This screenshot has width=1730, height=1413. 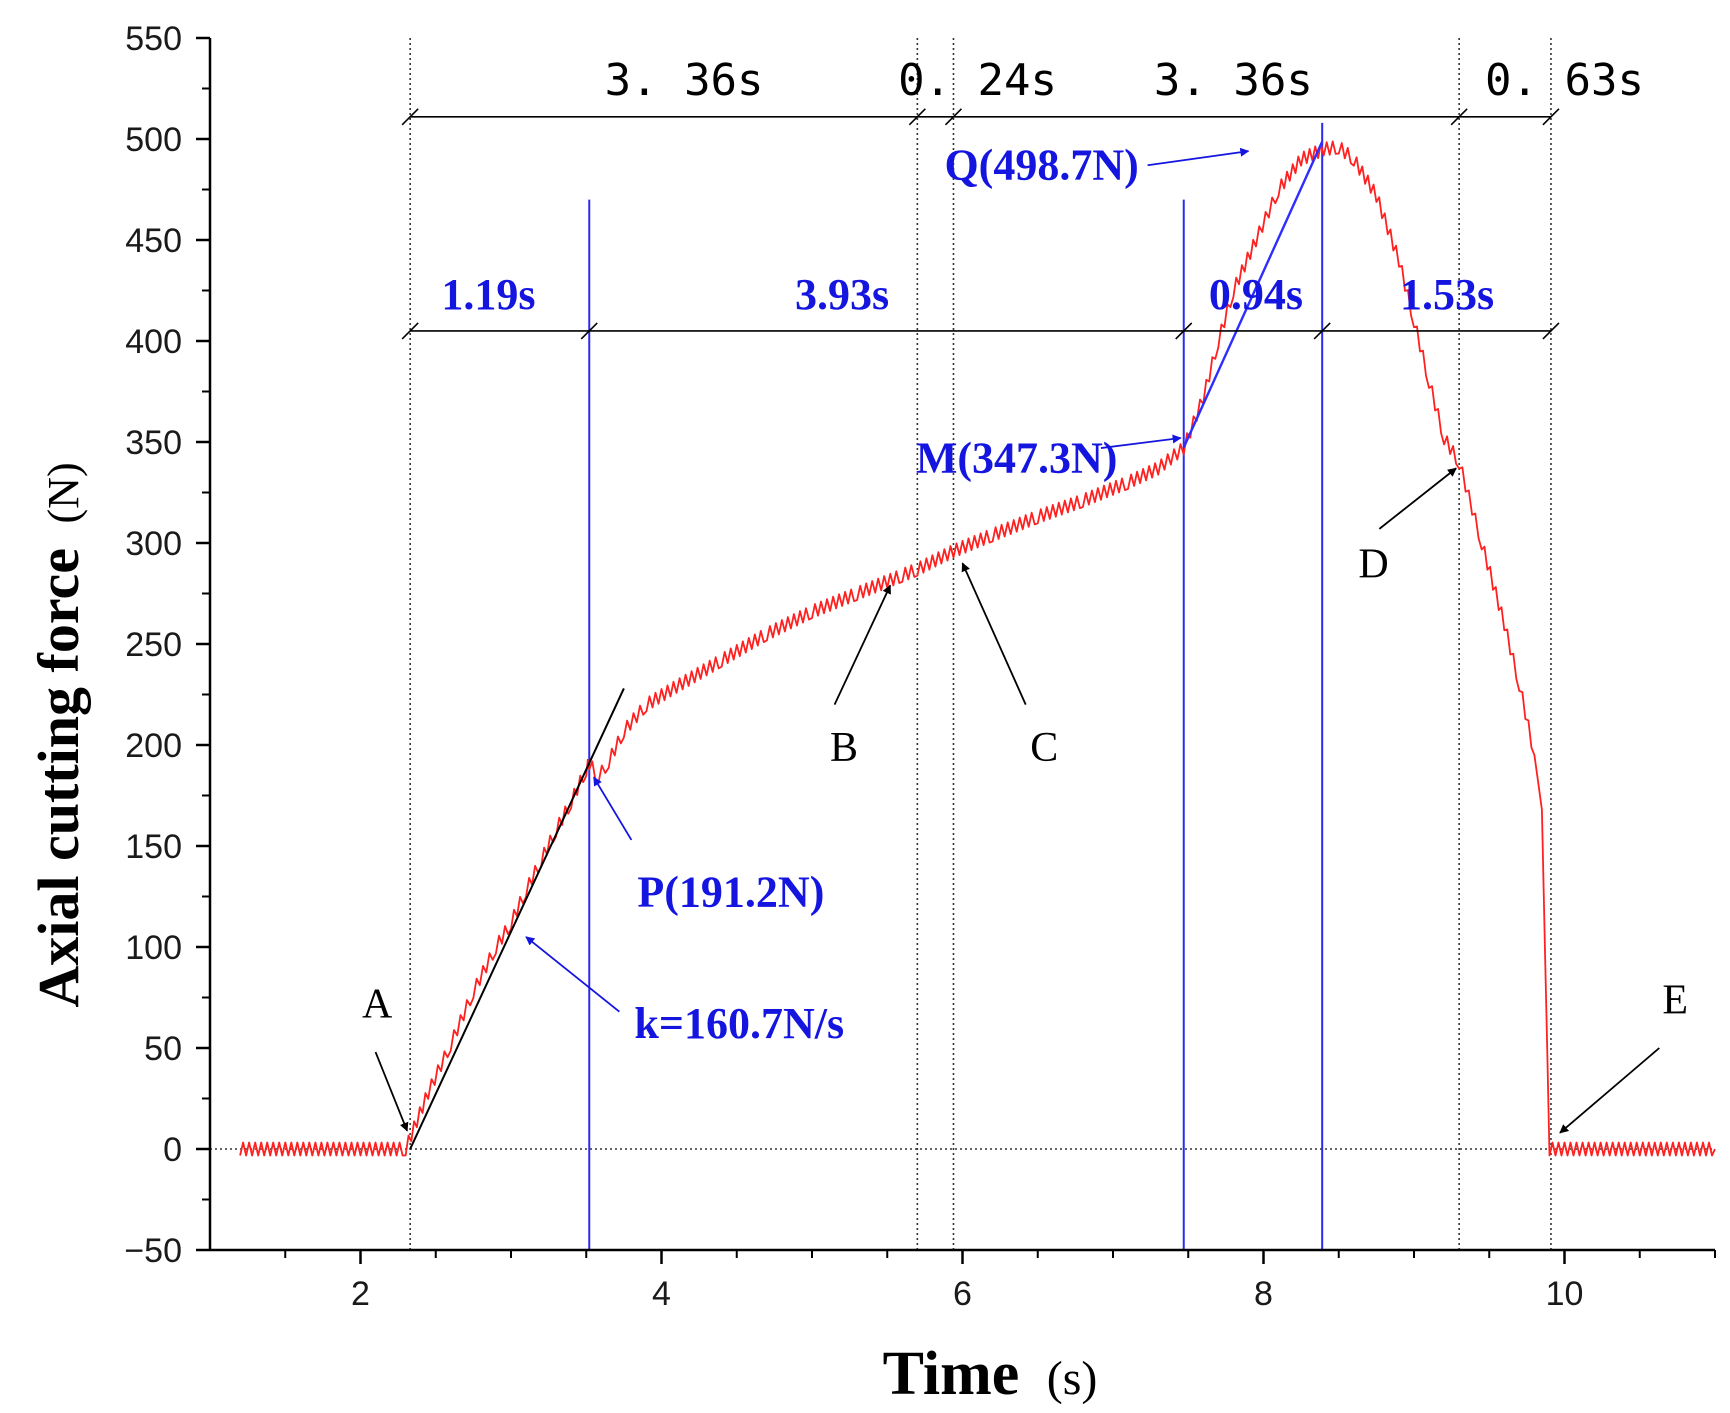 I want to click on annotation-label-4: E, so click(x=1675, y=1001).